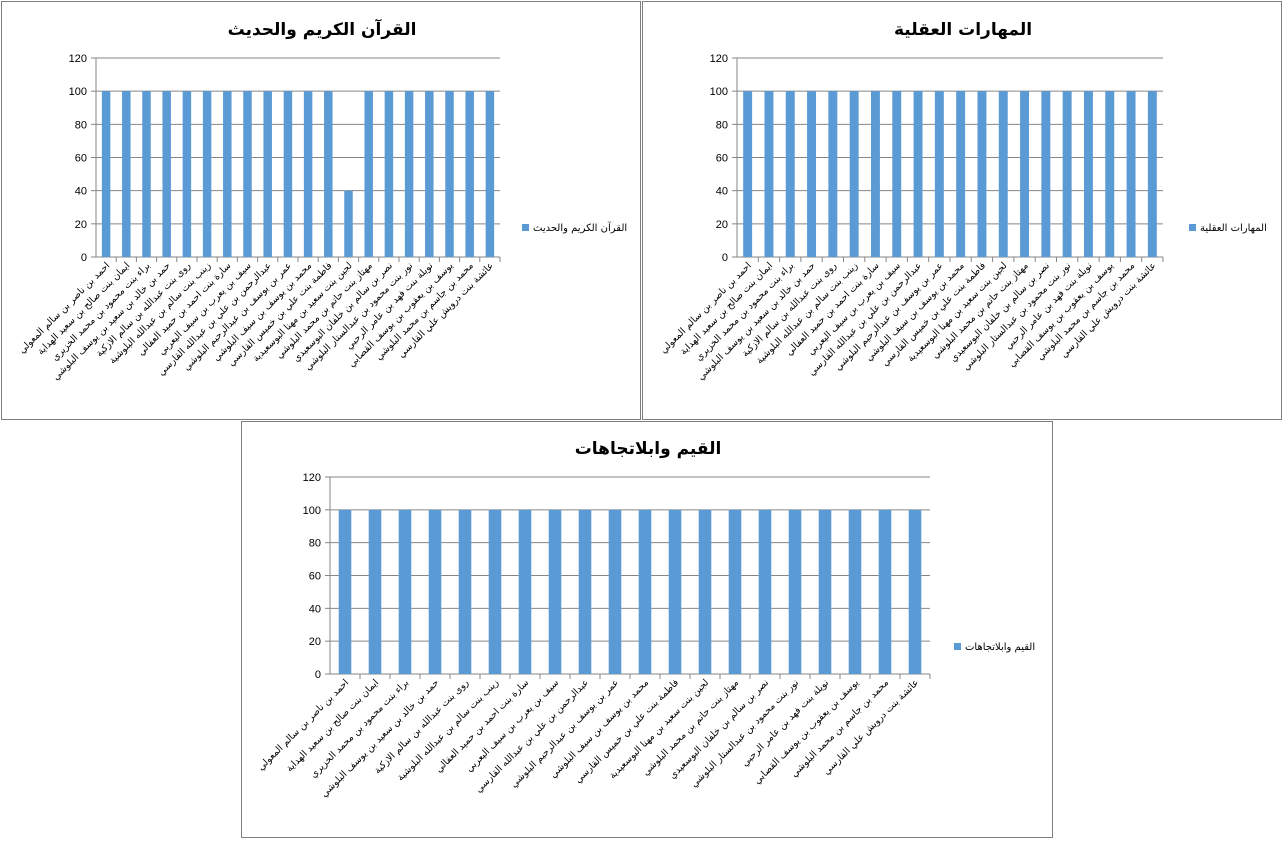 Image resolution: width=1287 pixels, height=844 pixels. I want to click on legend-label: القرآن الكريم والحديث, so click(580, 227).